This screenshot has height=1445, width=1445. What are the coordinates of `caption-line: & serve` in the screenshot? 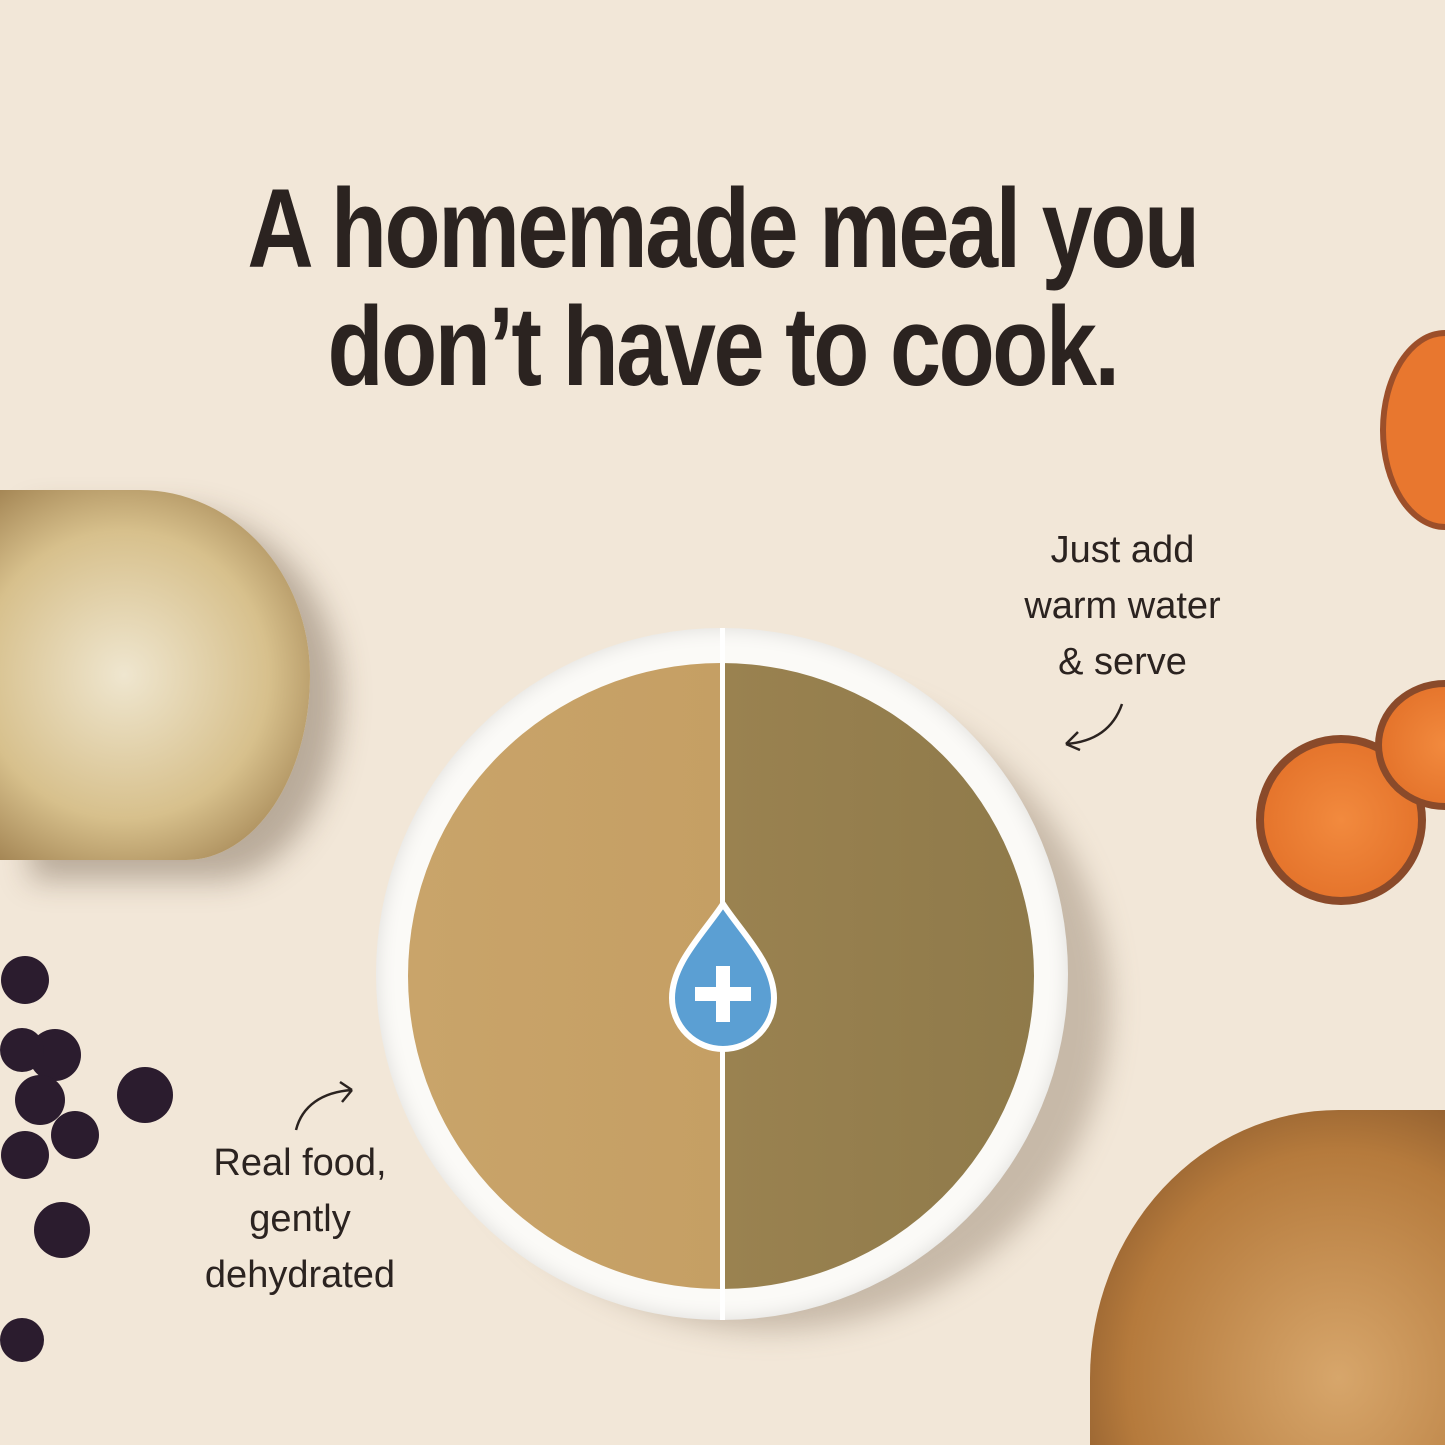 It's located at (1122, 662).